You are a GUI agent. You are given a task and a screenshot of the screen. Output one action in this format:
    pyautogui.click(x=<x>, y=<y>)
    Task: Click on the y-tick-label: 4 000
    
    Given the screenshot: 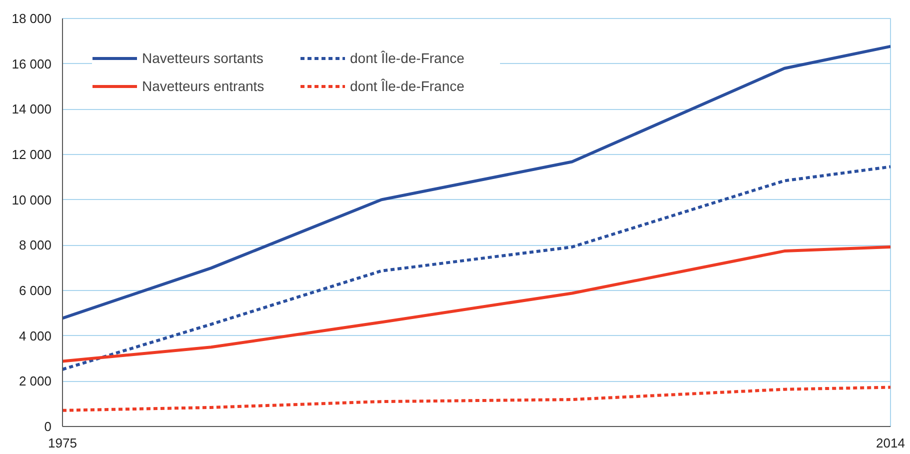 What is the action you would take?
    pyautogui.click(x=35, y=336)
    